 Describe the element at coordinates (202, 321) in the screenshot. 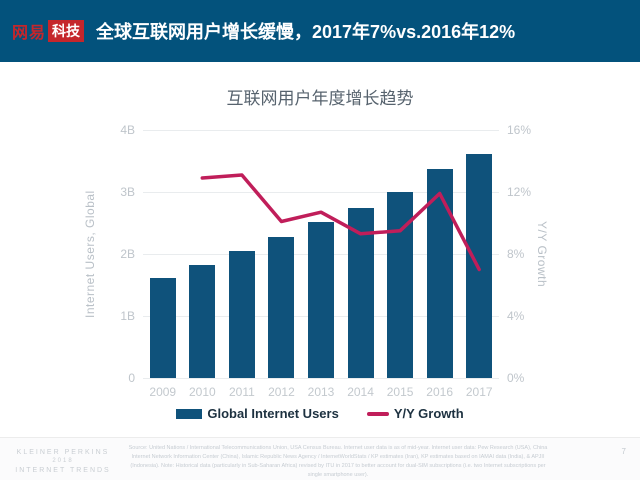

I see `bar-2010` at that location.